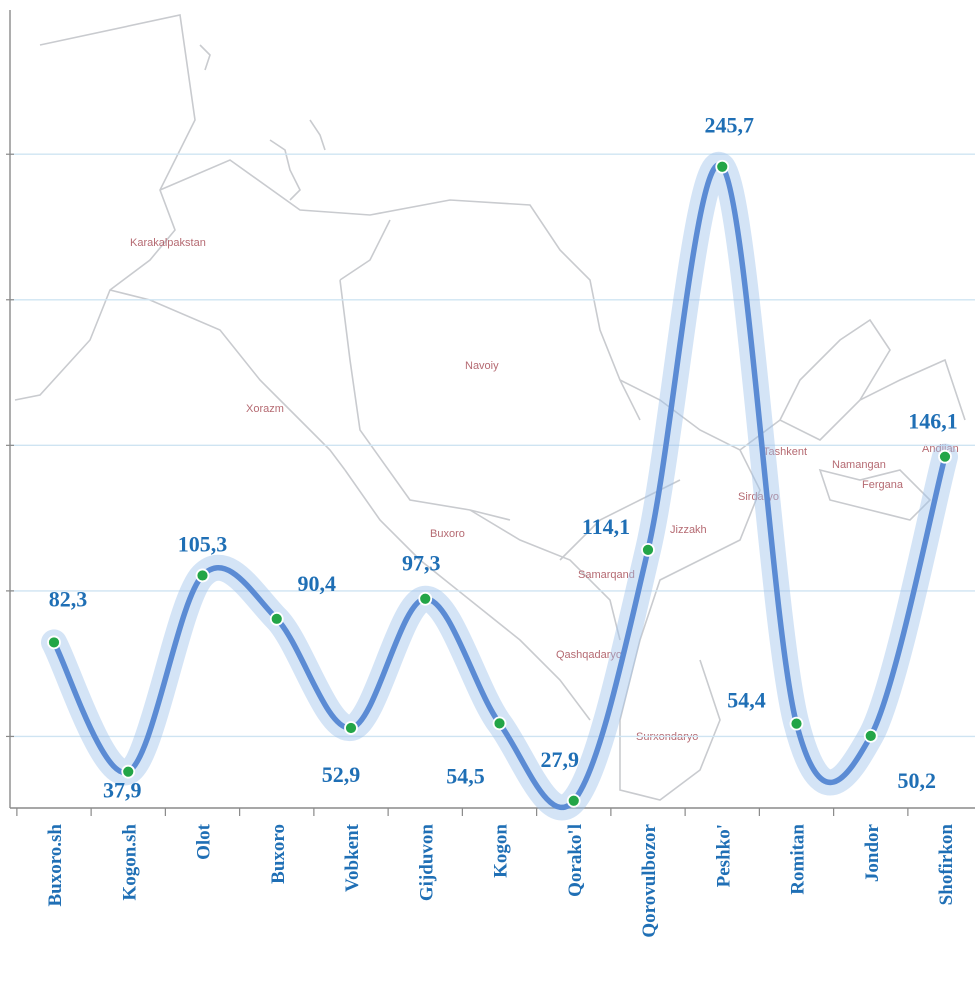 The height and width of the screenshot is (998, 975). I want to click on x-label-9: Peshko', so click(723, 855).